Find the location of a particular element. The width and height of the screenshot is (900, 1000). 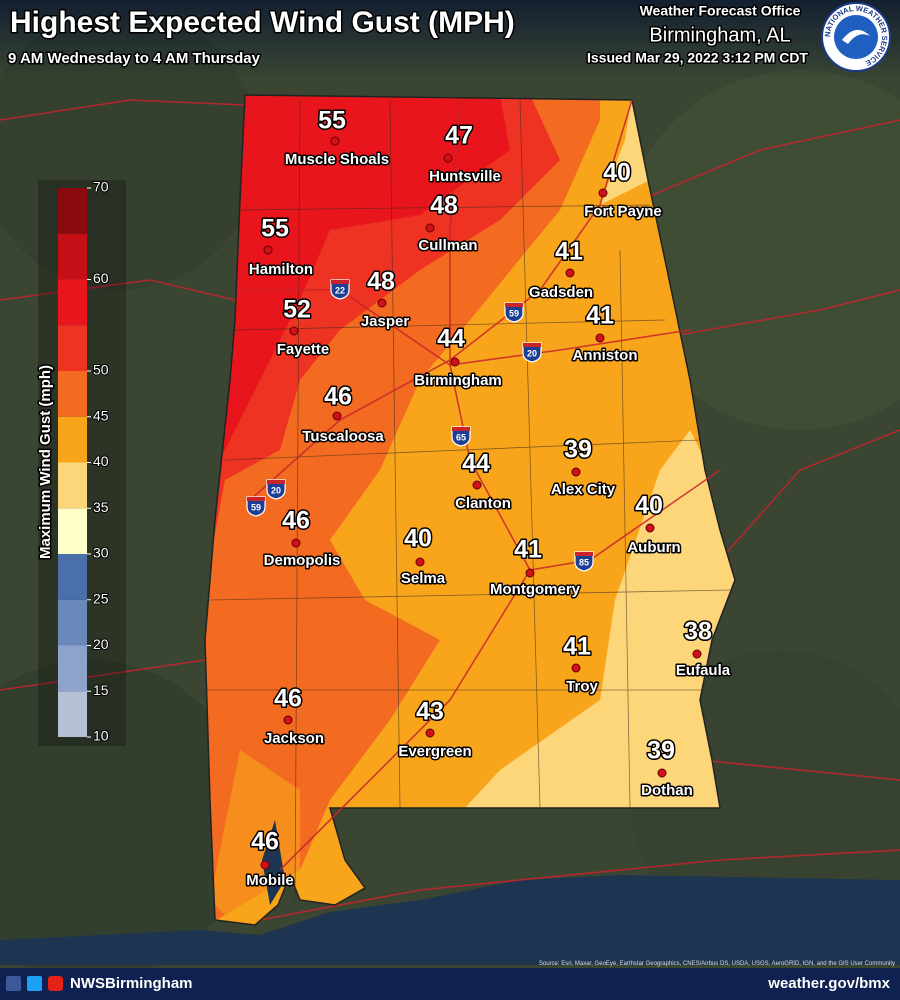

city-name: Muscle Shoals is located at coordinates (337, 159).